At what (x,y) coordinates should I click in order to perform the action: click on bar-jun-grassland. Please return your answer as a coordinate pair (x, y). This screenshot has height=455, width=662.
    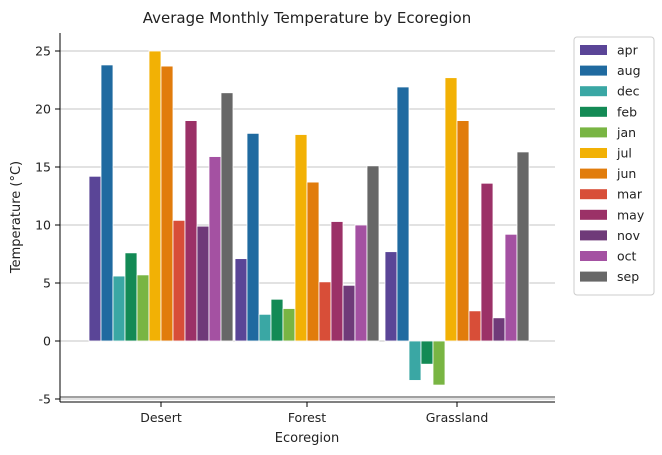
    Looking at the image, I should click on (463, 231).